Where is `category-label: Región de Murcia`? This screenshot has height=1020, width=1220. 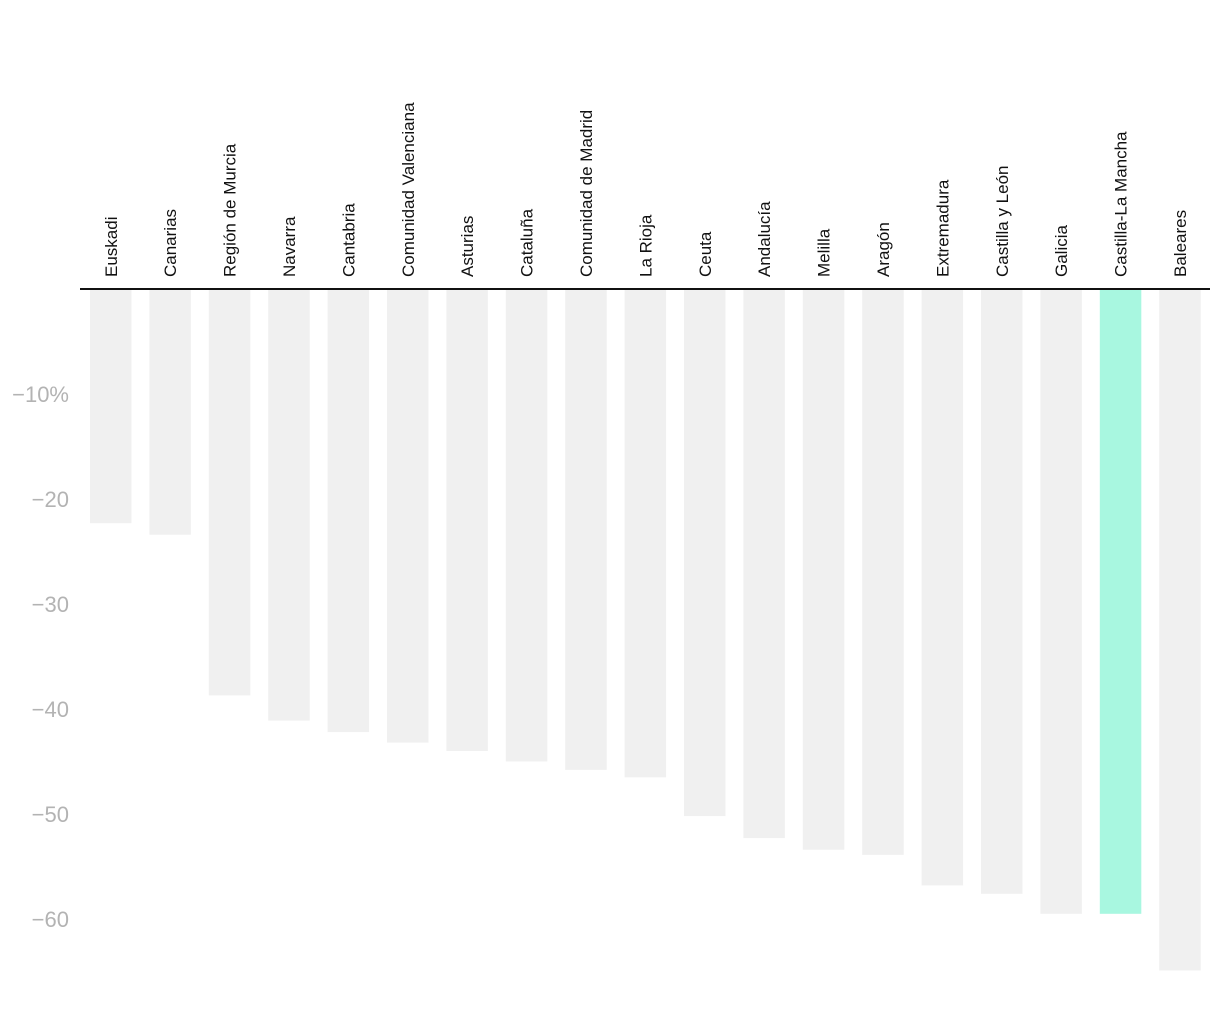 category-label: Región de Murcia is located at coordinates (230, 210).